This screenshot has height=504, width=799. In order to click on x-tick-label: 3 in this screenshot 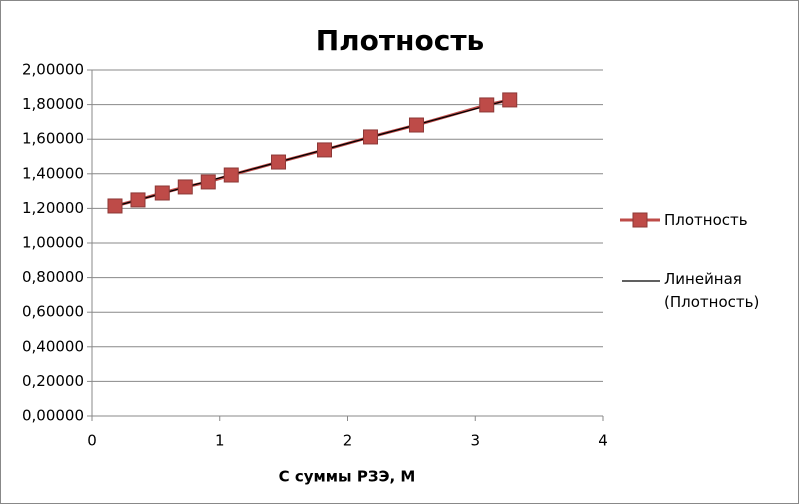, I will do `click(475, 441)`.